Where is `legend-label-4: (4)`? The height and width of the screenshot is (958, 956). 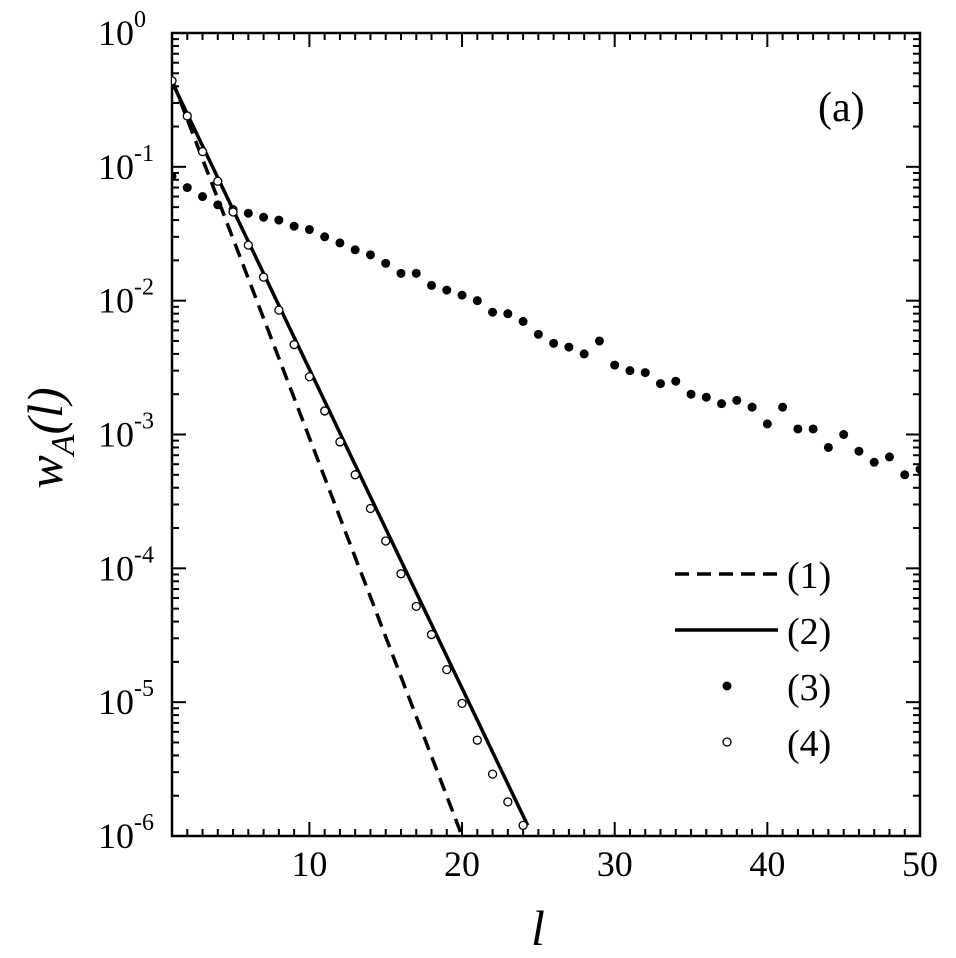 legend-label-4: (4) is located at coordinates (809, 744).